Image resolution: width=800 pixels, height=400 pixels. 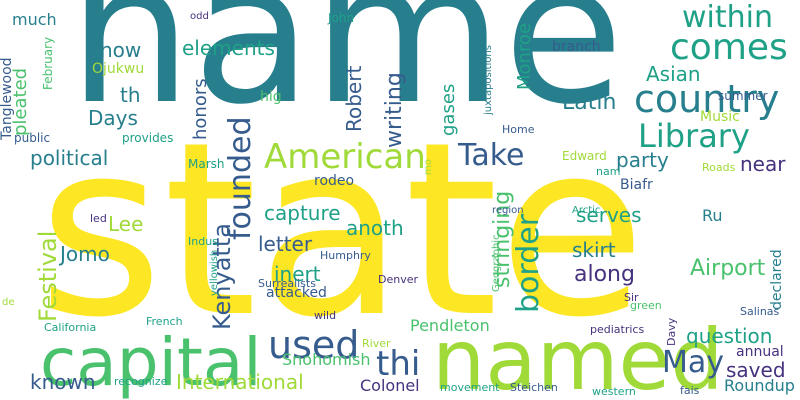 What do you see at coordinates (671, 331) in the screenshot?
I see `word-davy: Davy` at bounding box center [671, 331].